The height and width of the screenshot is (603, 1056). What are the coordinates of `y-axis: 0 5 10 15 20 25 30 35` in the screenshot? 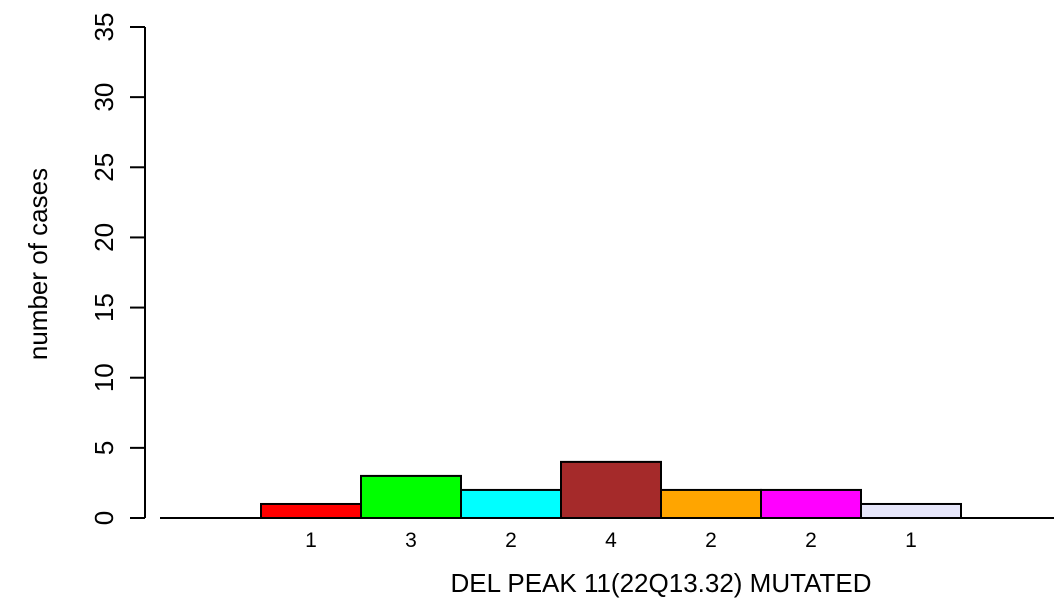 It's located at (117, 269).